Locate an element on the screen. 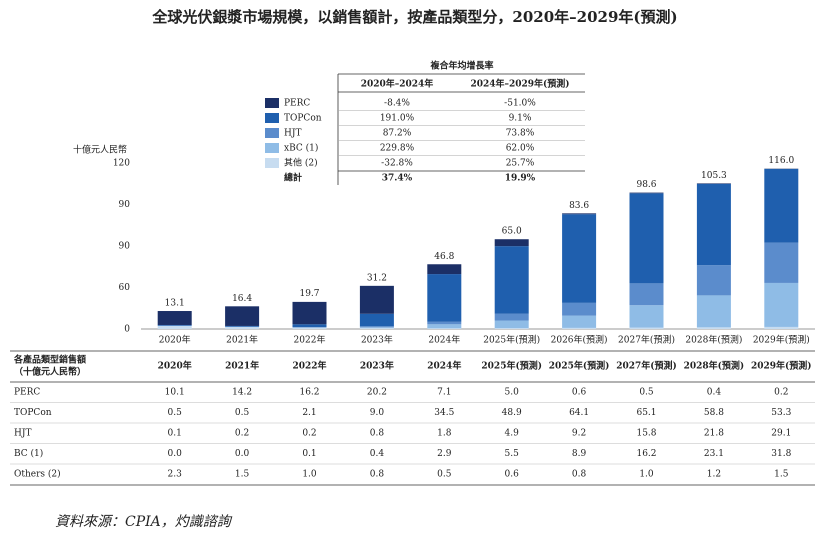 The width and height of the screenshot is (831, 538). total-label: 19.7 is located at coordinates (309, 294).